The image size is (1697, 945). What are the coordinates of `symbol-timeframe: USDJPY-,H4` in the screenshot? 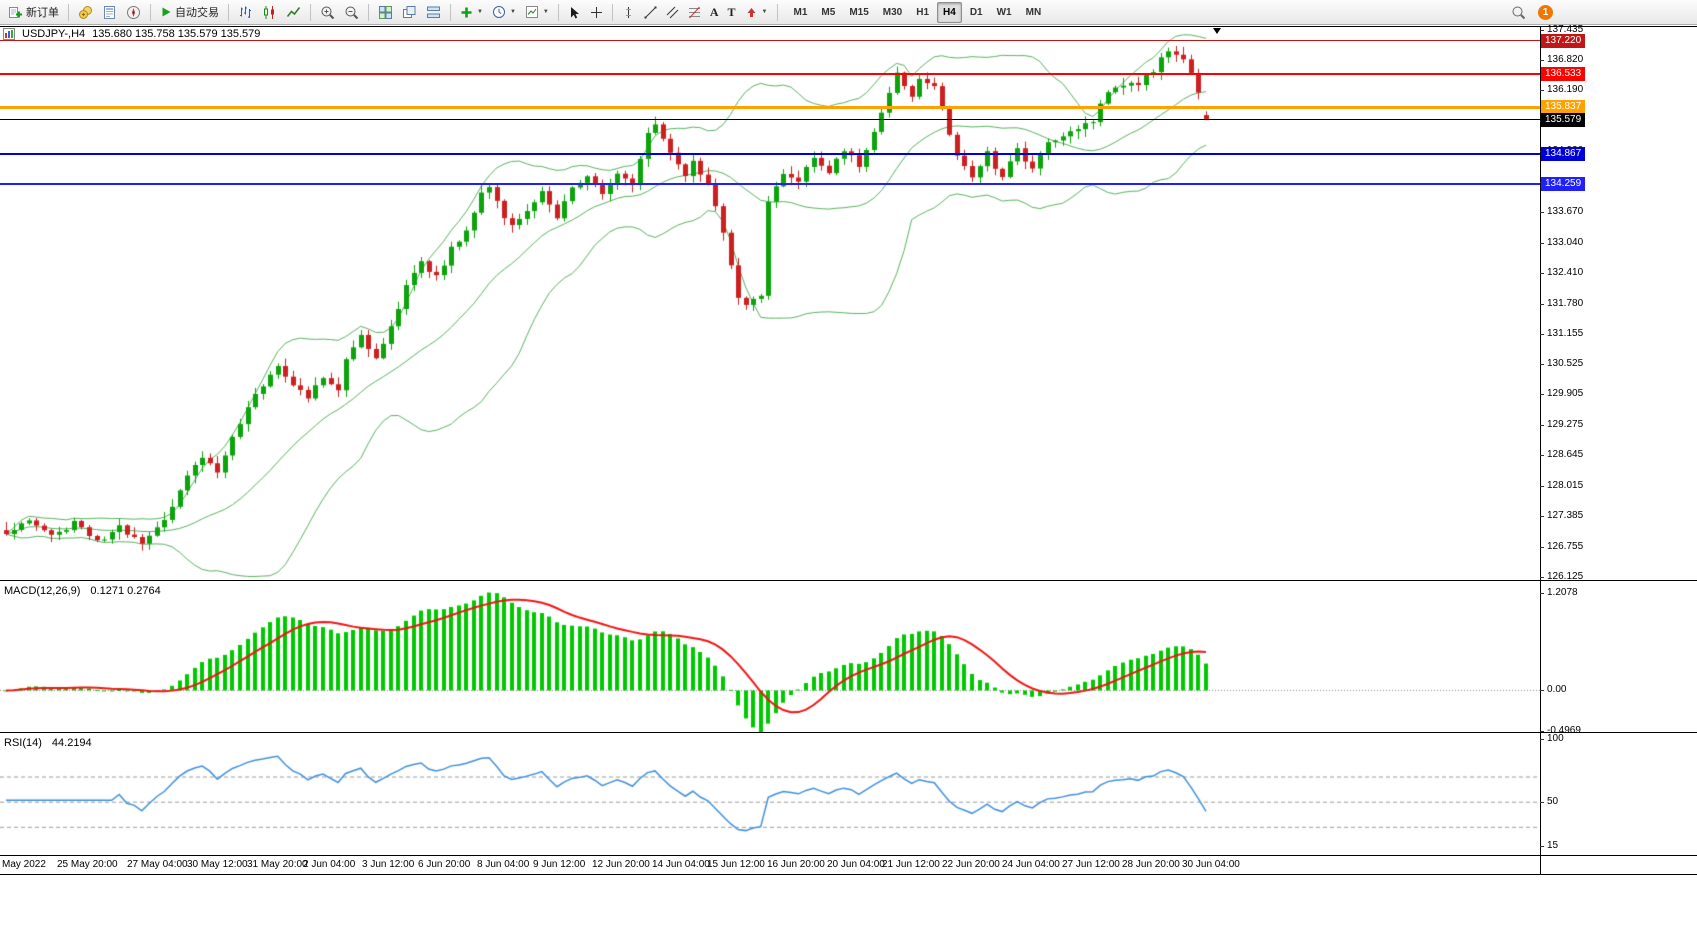 It's located at (54, 34).